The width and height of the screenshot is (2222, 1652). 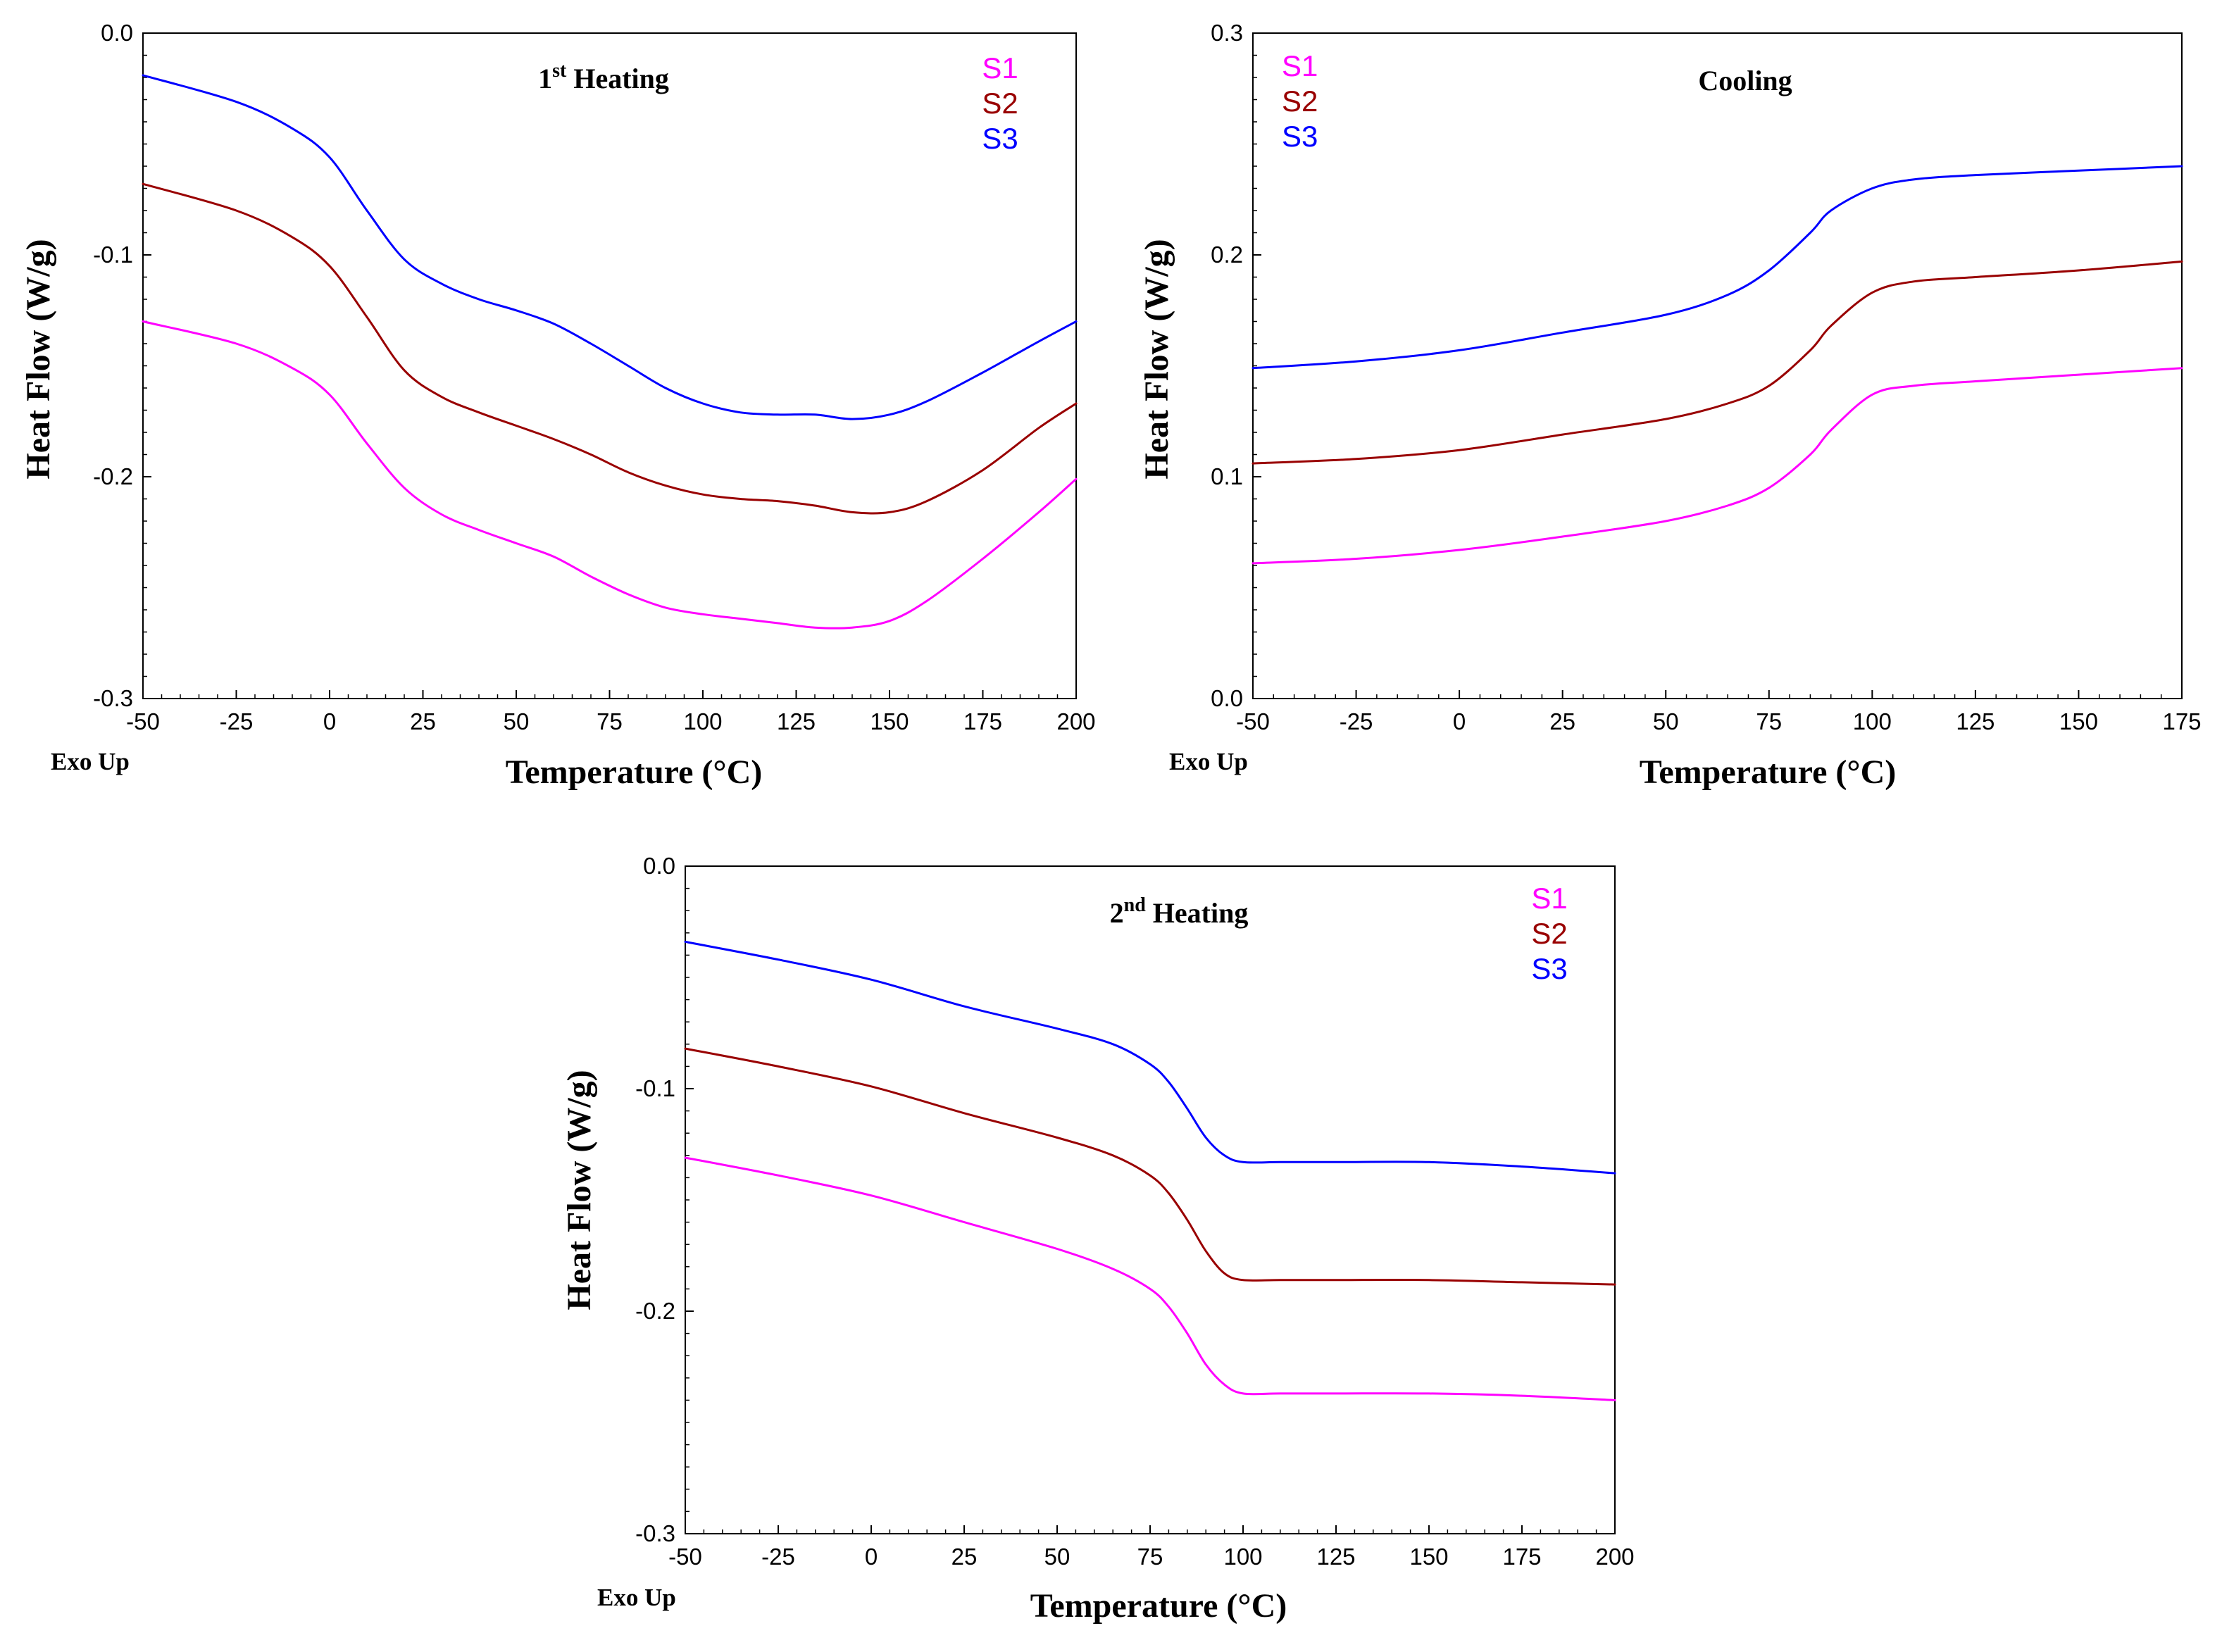 I want to click on y-tick-label: 0.1, so click(x=1227, y=476).